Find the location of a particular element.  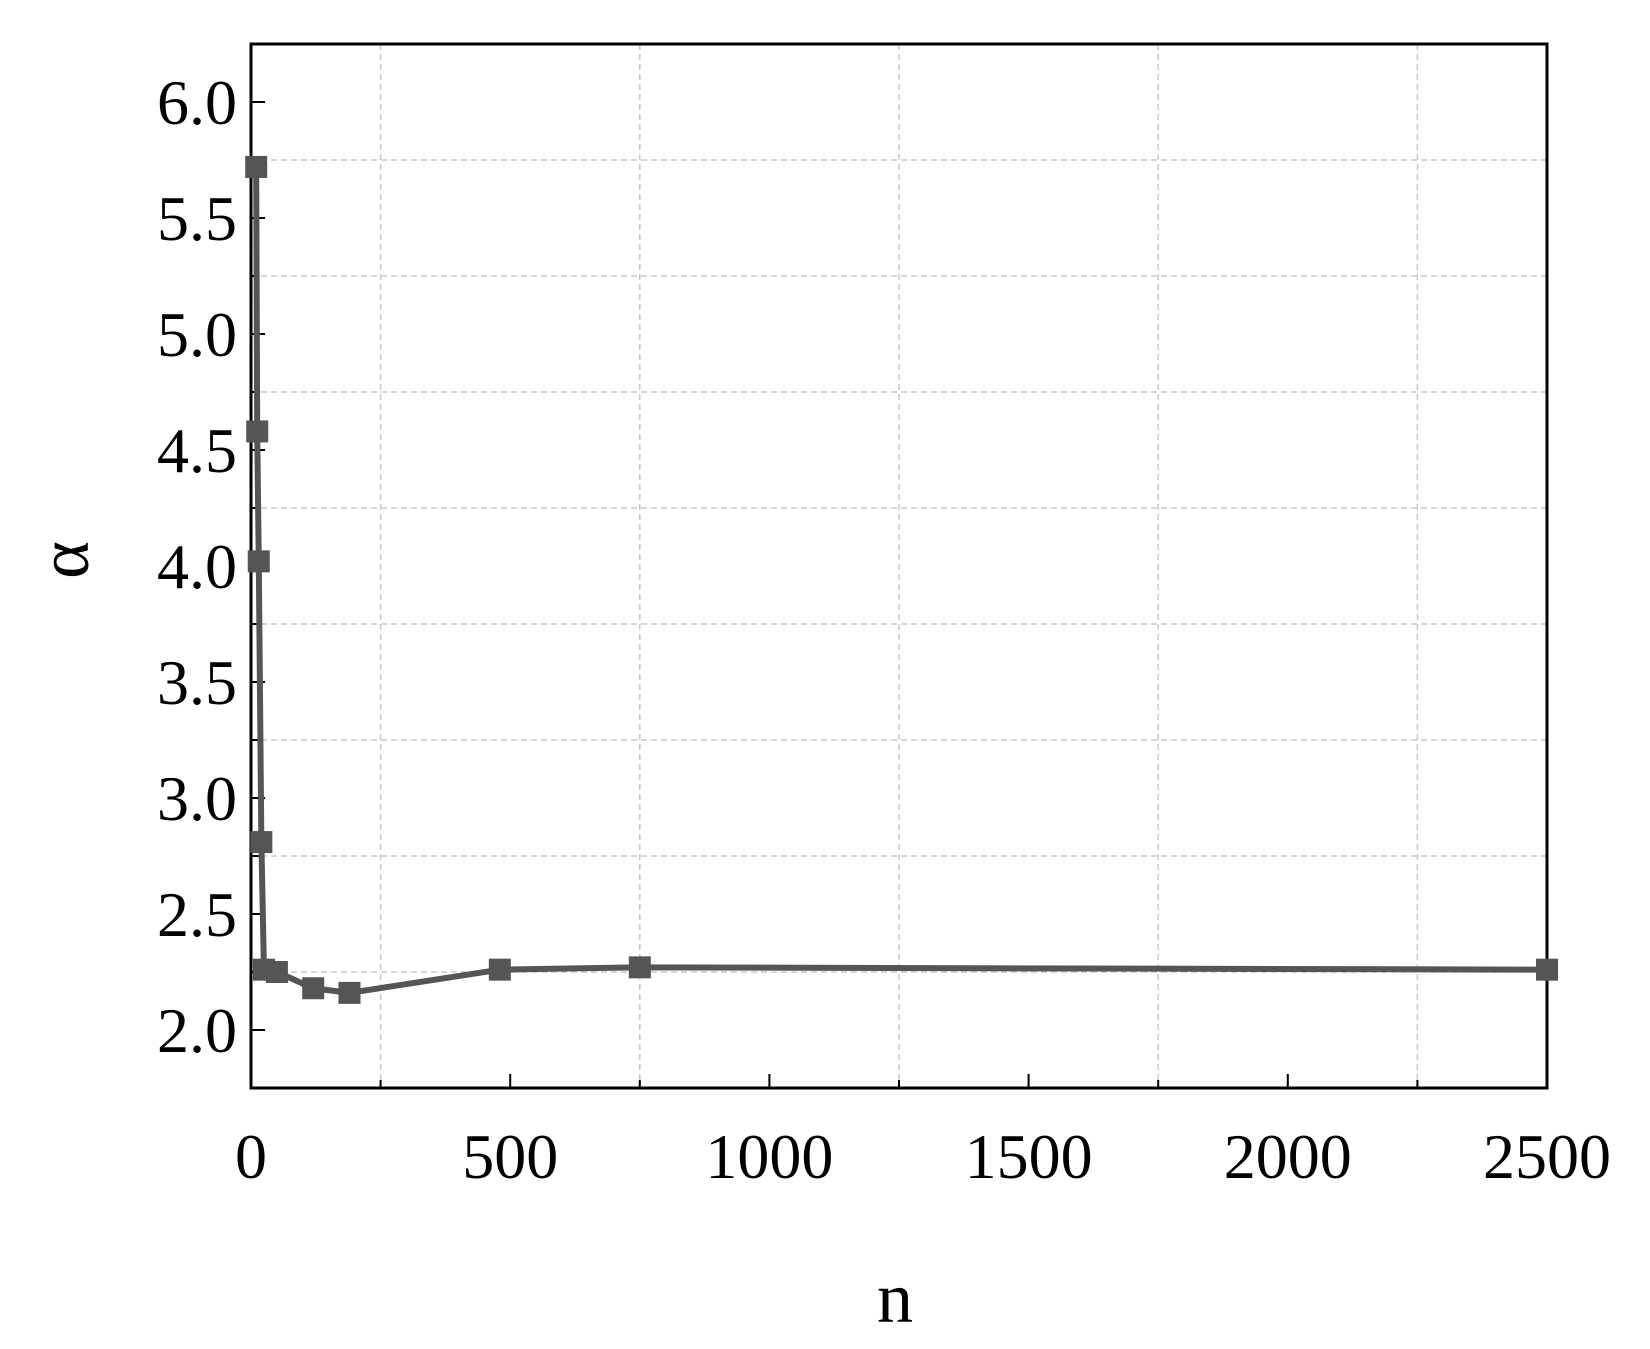

x-tick-label: 1000 is located at coordinates (769, 1156).